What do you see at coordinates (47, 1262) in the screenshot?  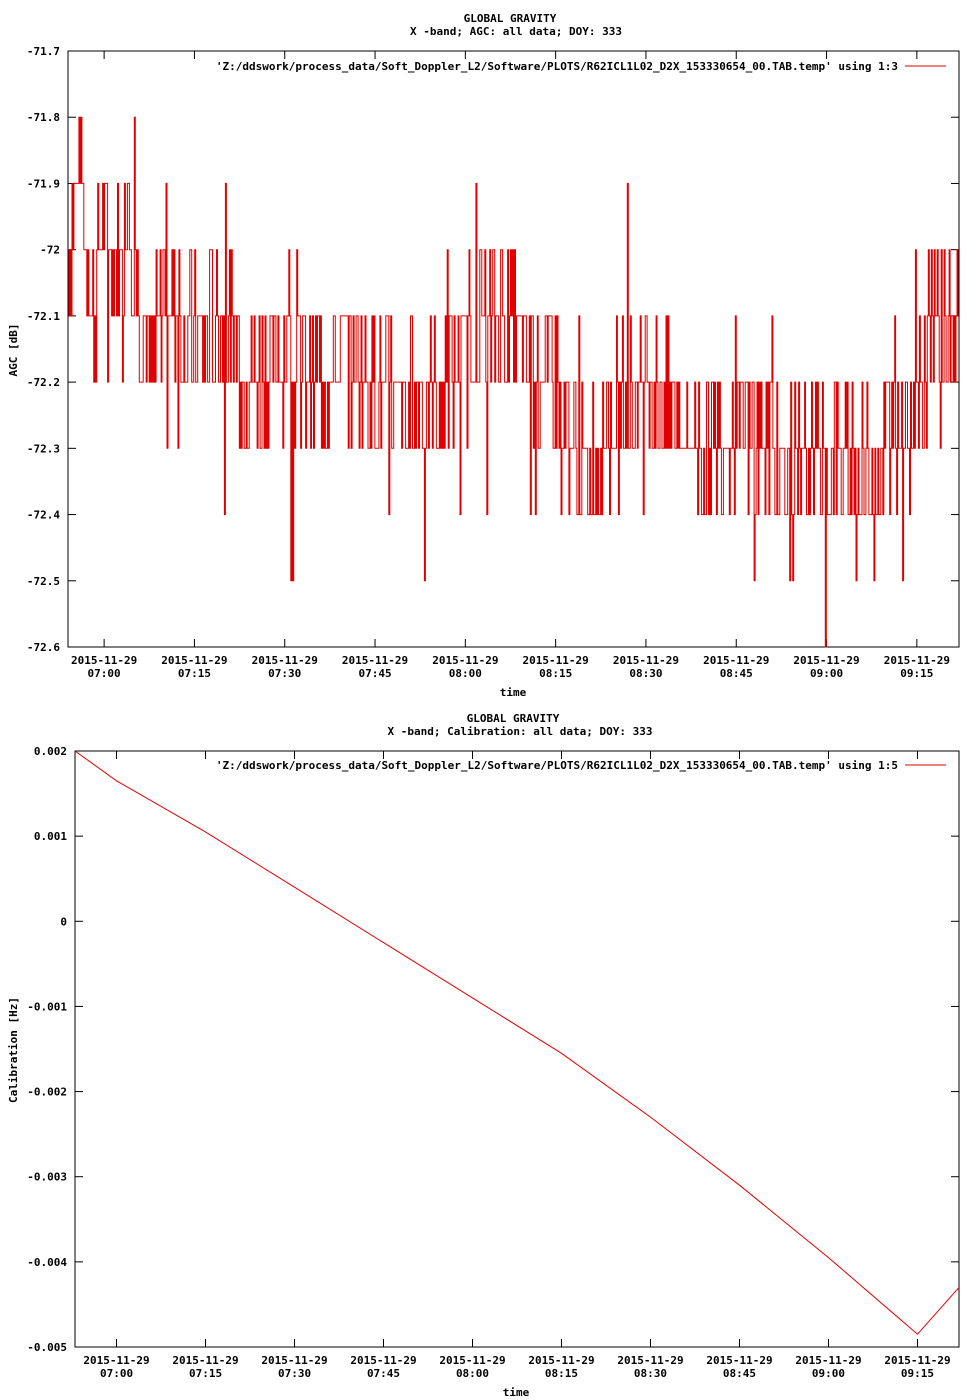 I see `y-tick-label: -0.004` at bounding box center [47, 1262].